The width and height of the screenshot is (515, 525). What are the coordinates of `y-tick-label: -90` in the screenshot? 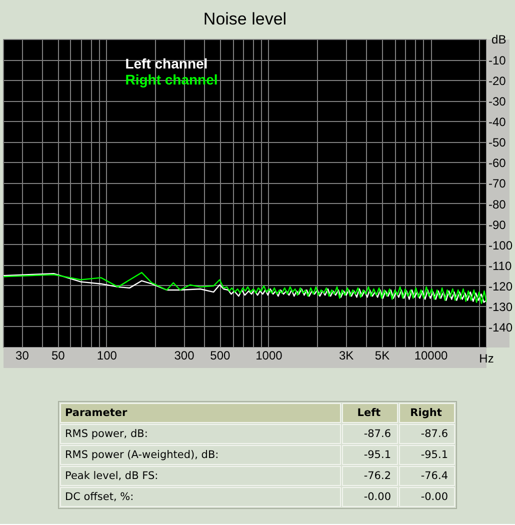 It's located at (497, 225).